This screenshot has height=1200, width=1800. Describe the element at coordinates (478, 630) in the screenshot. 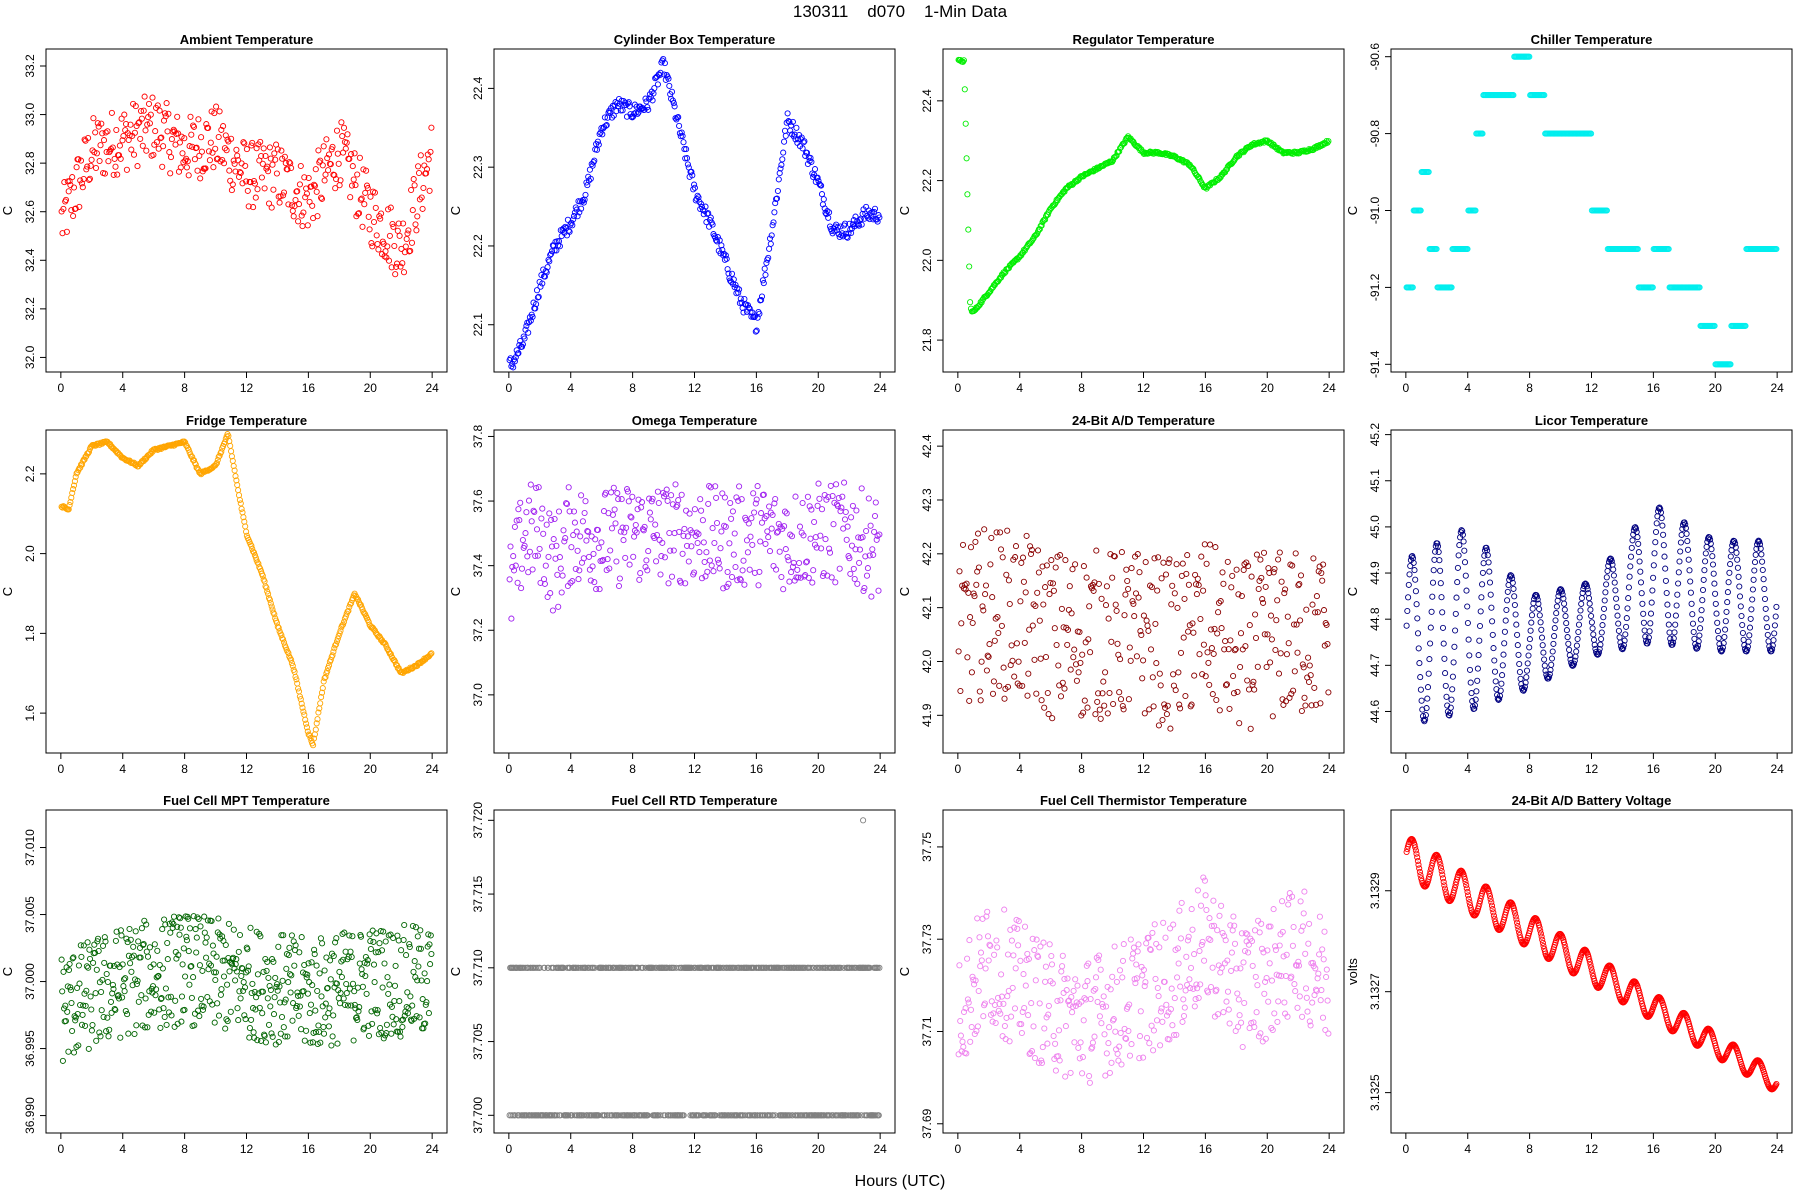

I see `y-tick-label: 37.2` at that location.